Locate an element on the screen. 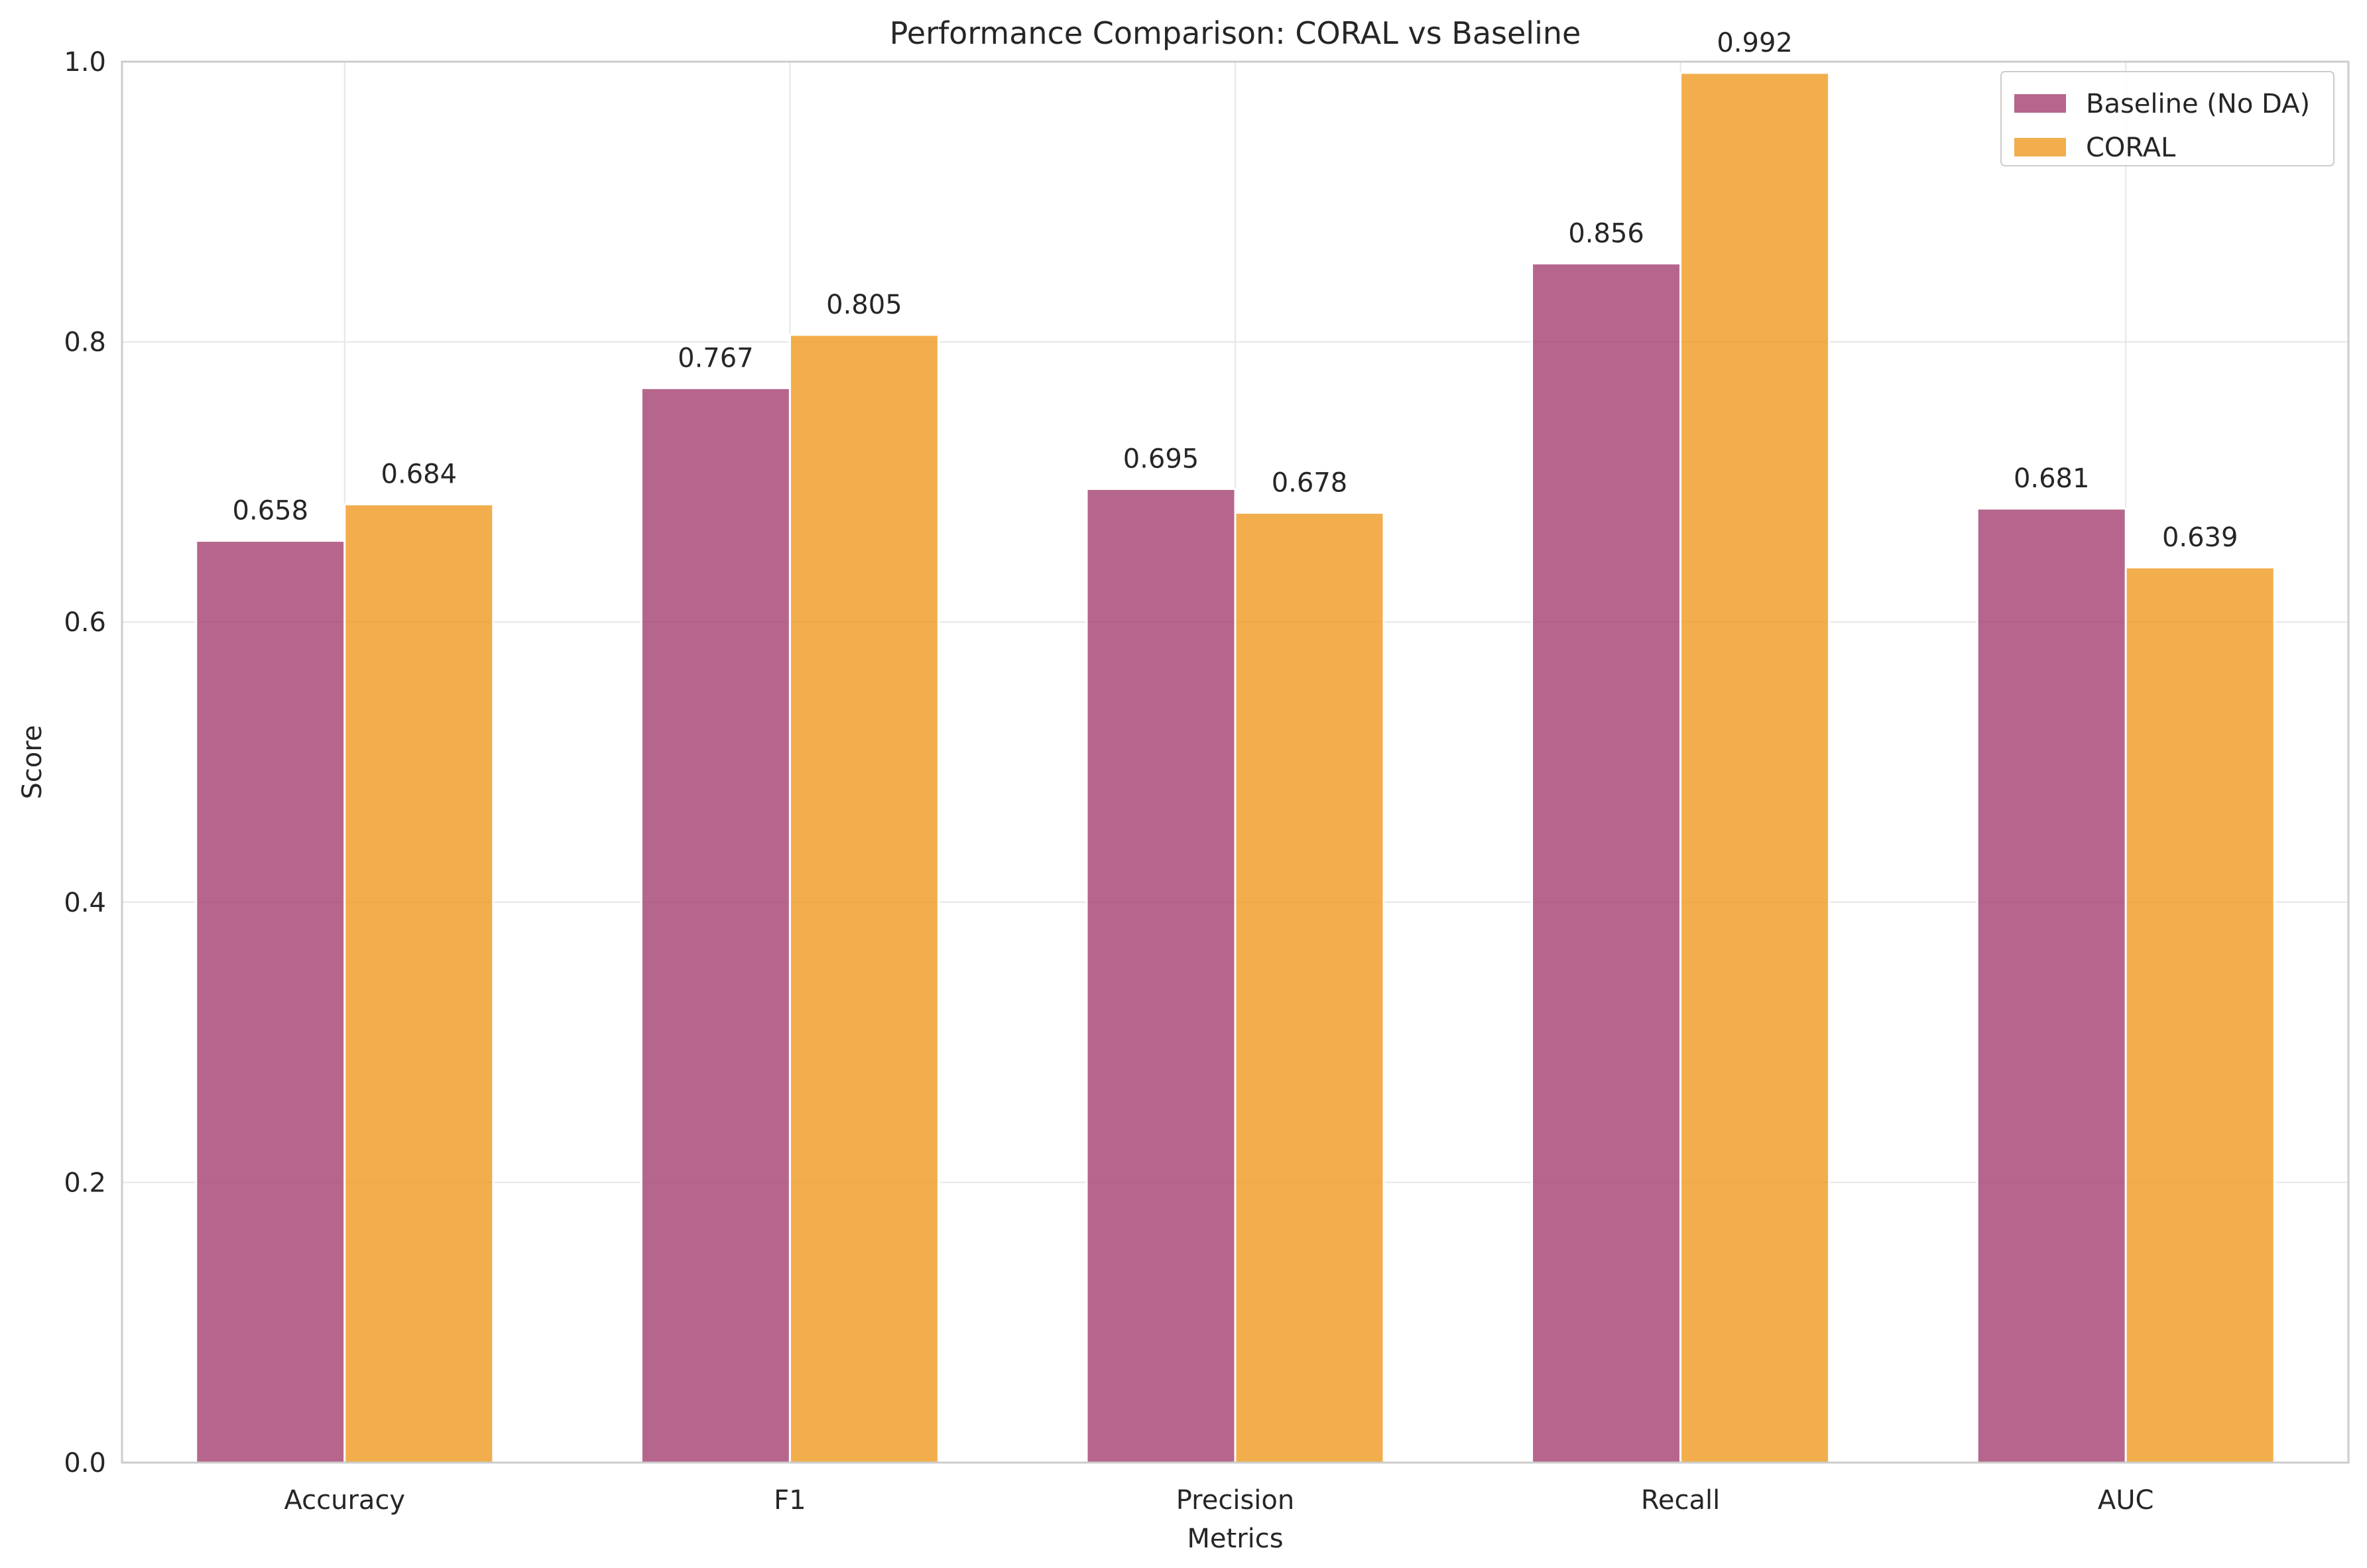 The image size is (2367, 1568). x-axis-title: Metrics is located at coordinates (1235, 1539).